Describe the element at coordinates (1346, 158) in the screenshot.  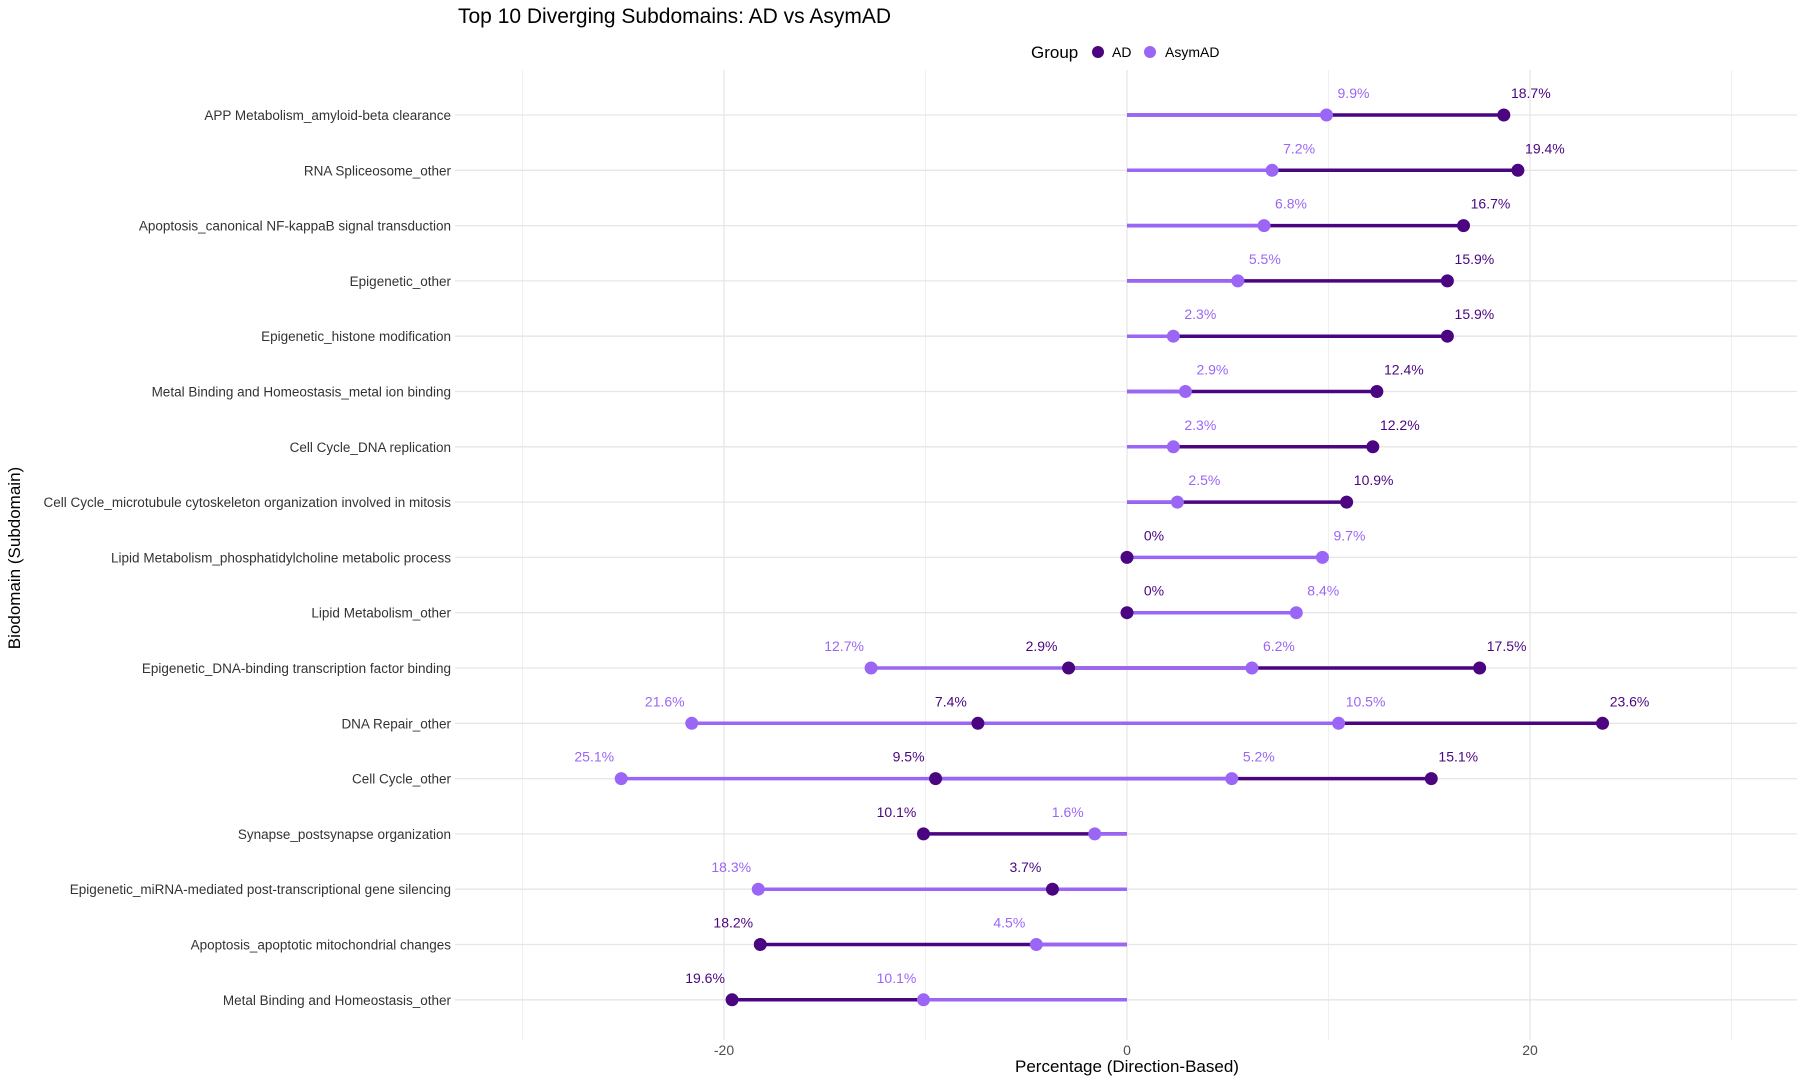
I see `row-1: 19.4% 7.2%` at that location.